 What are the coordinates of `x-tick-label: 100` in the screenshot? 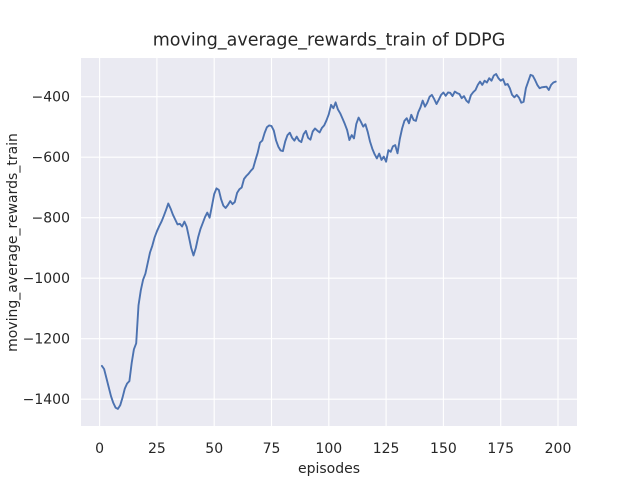 It's located at (328, 449).